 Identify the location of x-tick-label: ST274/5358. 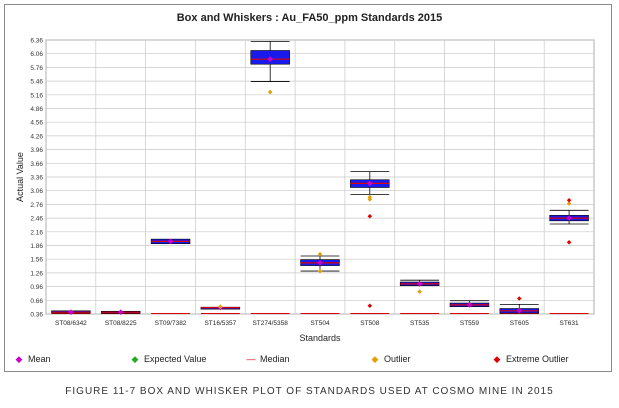
(270, 323).